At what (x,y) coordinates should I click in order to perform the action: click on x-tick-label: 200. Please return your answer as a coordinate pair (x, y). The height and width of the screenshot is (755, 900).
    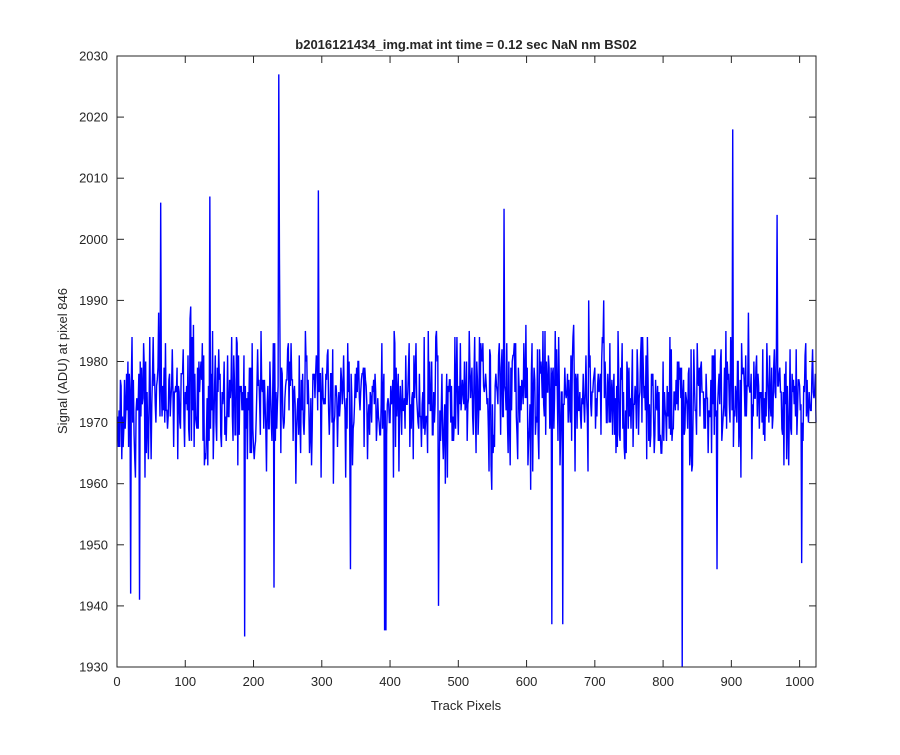
    Looking at the image, I should click on (254, 681).